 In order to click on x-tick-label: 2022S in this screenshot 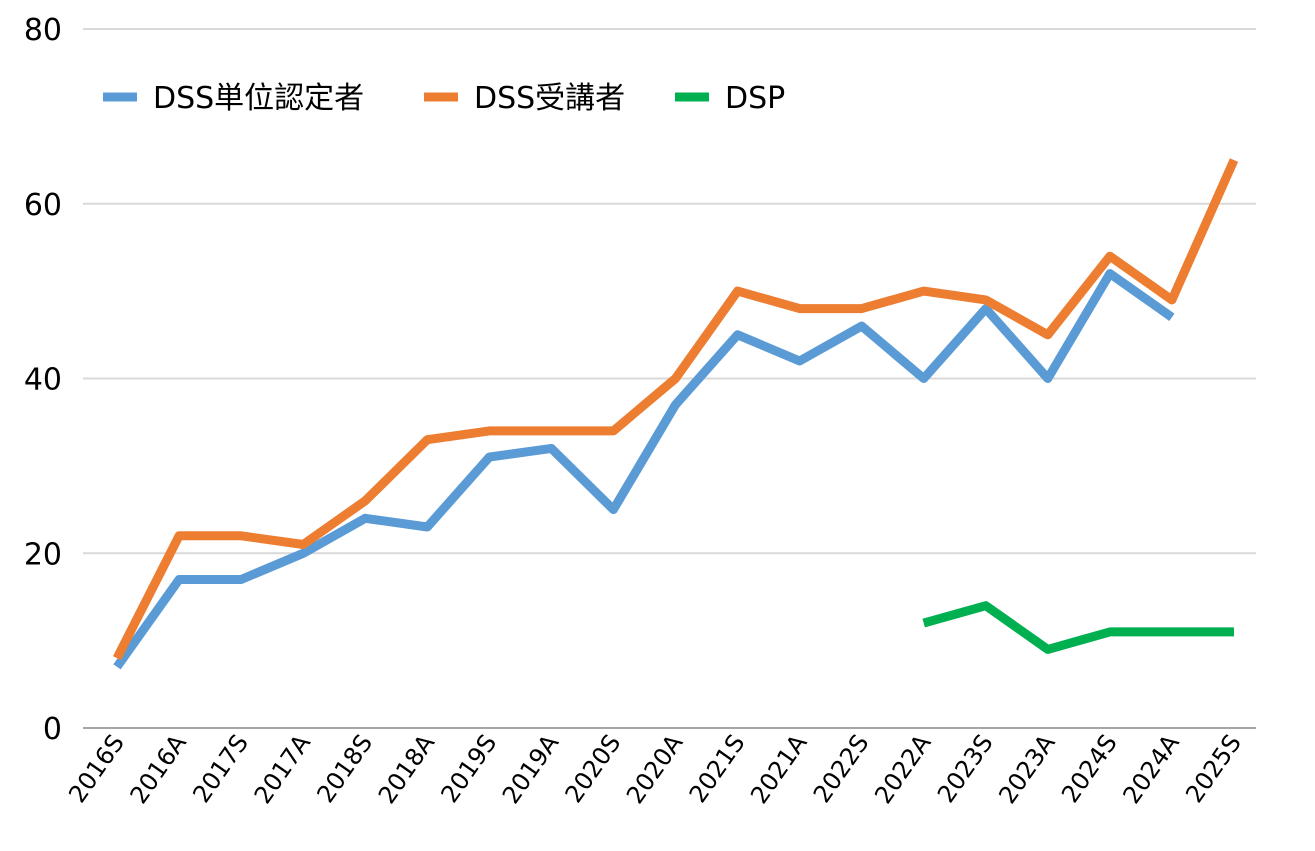, I will do `click(841, 768)`.